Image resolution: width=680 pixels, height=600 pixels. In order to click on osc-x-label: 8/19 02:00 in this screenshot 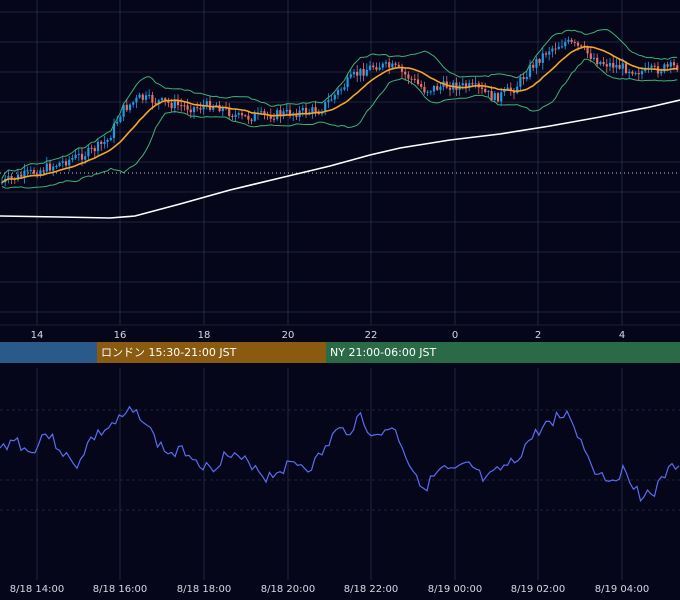, I will do `click(538, 589)`.